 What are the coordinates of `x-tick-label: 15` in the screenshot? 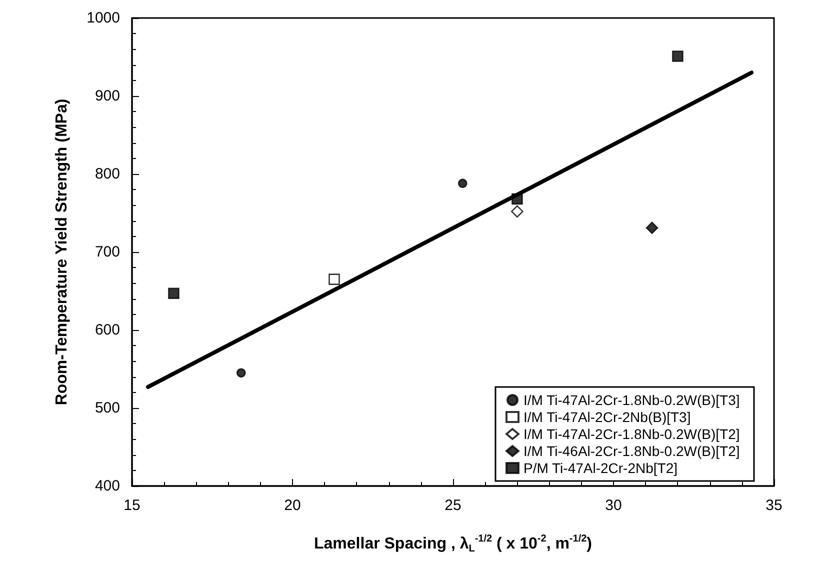 It's located at (132, 505).